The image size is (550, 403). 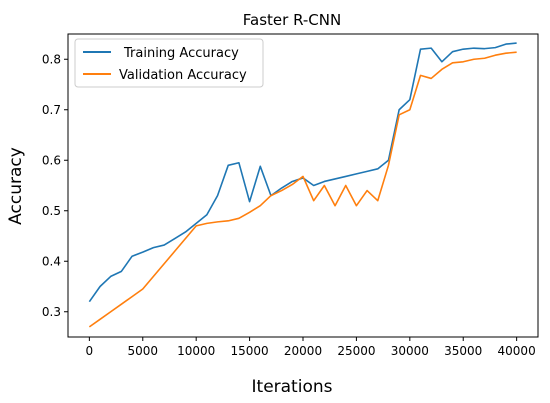 I want to click on y-tick-label: 0.7, so click(x=51, y=110).